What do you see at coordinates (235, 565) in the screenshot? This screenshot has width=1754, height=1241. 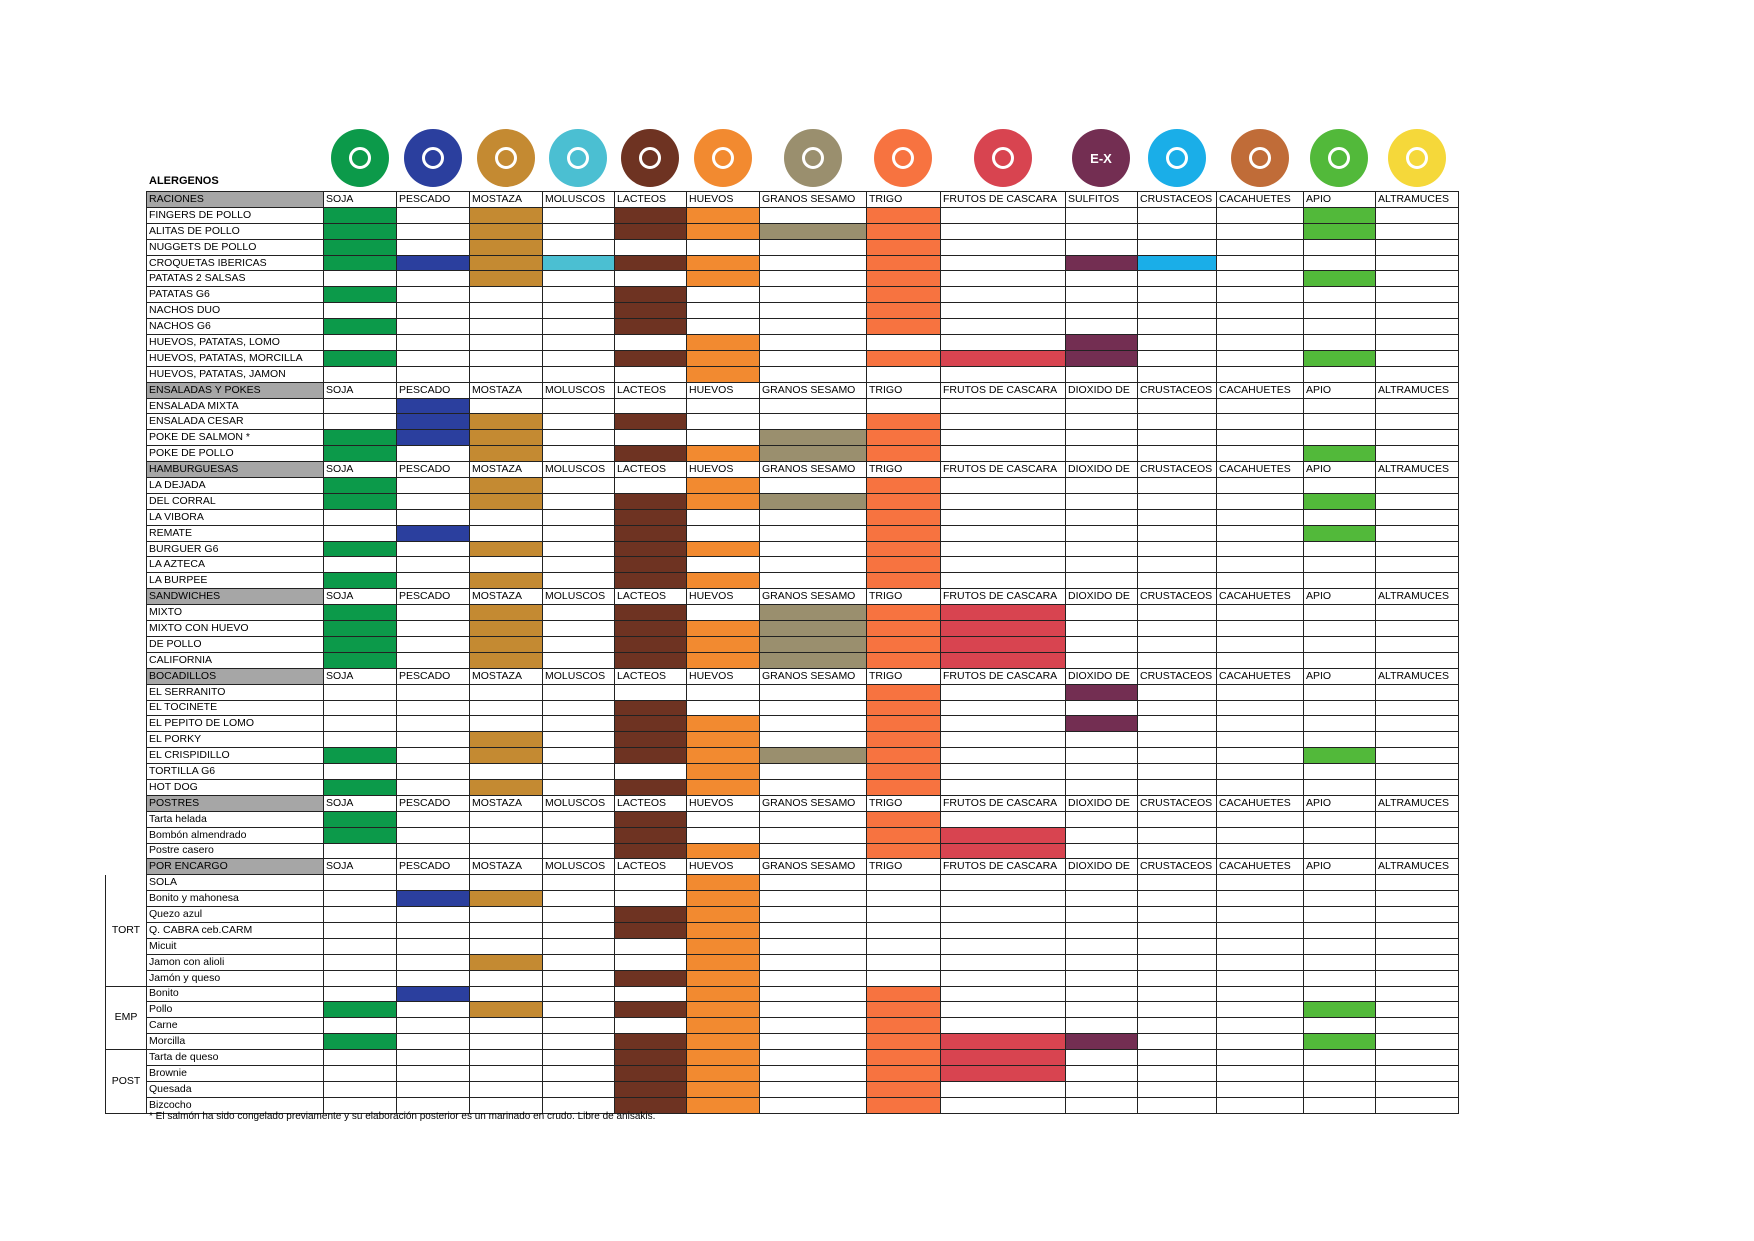 I see `dish-name: LA AZTECA` at bounding box center [235, 565].